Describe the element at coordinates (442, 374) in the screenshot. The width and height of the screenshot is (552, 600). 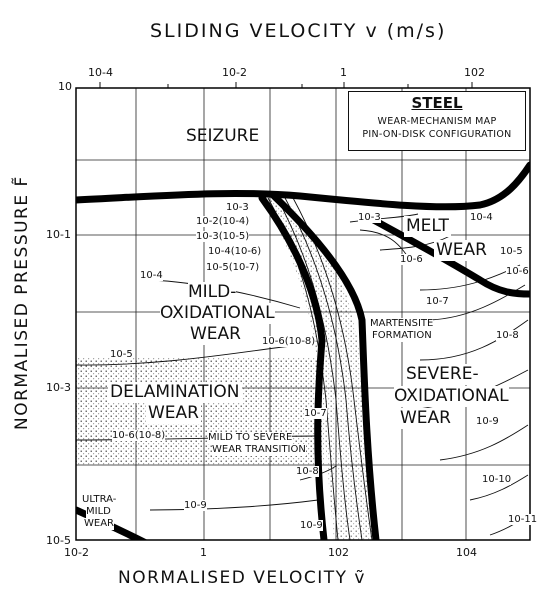
I see `region-severe-ox-1: SEVERE-` at that location.